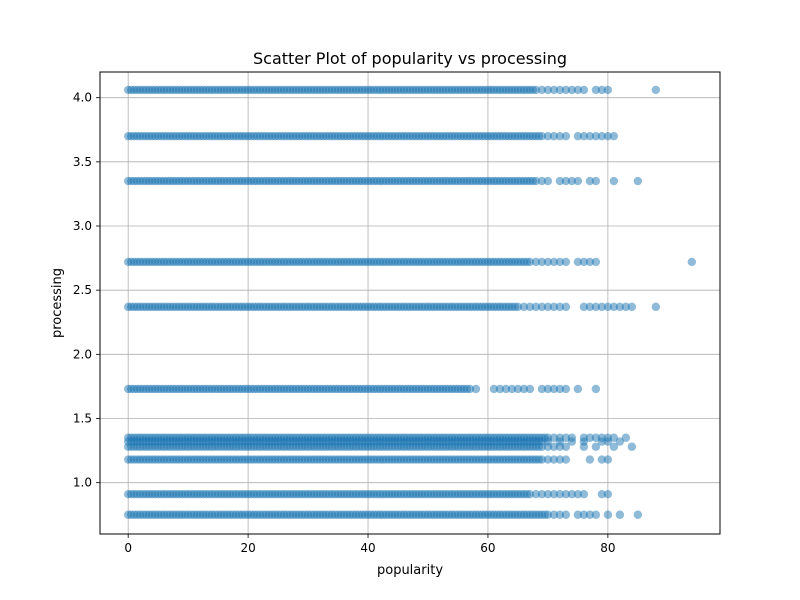 This screenshot has width=800, height=600. What do you see at coordinates (82, 226) in the screenshot?
I see `y-tick-label: 3.0` at bounding box center [82, 226].